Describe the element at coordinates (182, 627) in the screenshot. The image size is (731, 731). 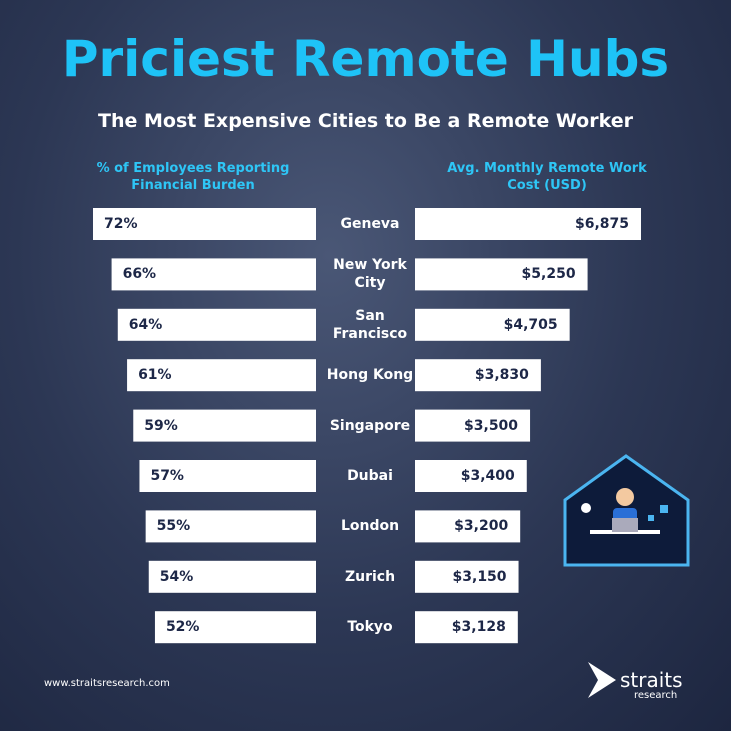
I see `value-label-left: 52%` at that location.